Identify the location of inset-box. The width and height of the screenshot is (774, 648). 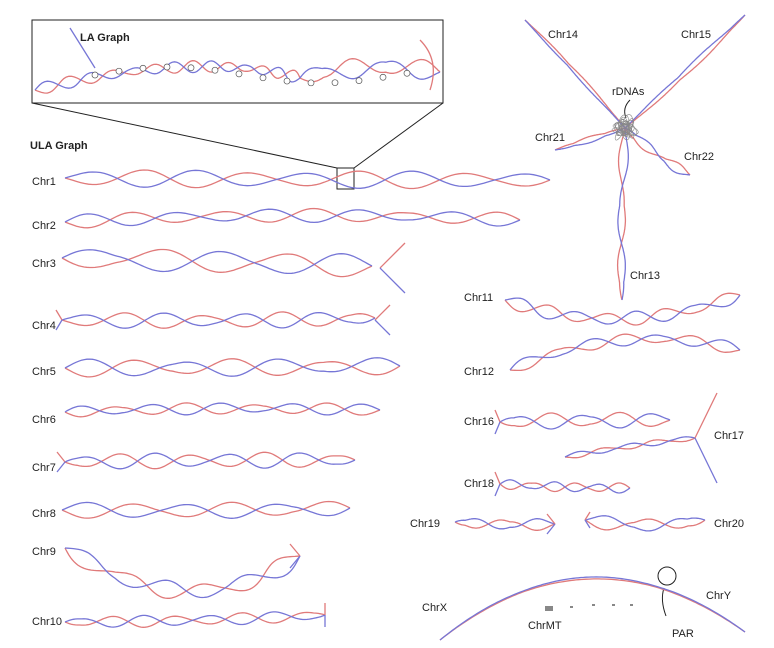
(237, 61).